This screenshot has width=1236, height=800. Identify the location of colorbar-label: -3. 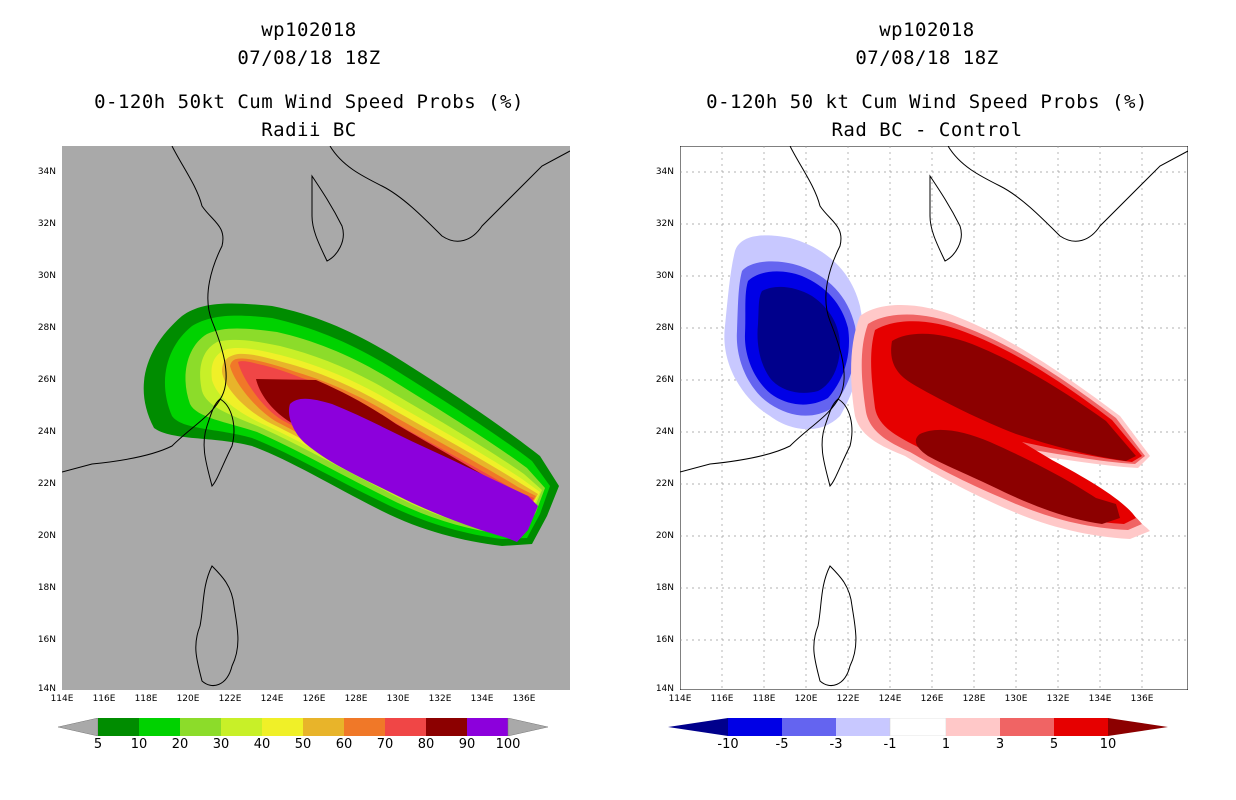
(836, 744).